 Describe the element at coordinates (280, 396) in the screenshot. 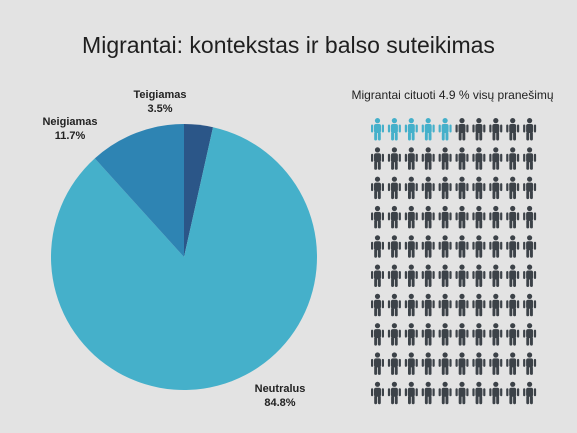

I see `label-neutralus: Neutralus 84.8%` at that location.